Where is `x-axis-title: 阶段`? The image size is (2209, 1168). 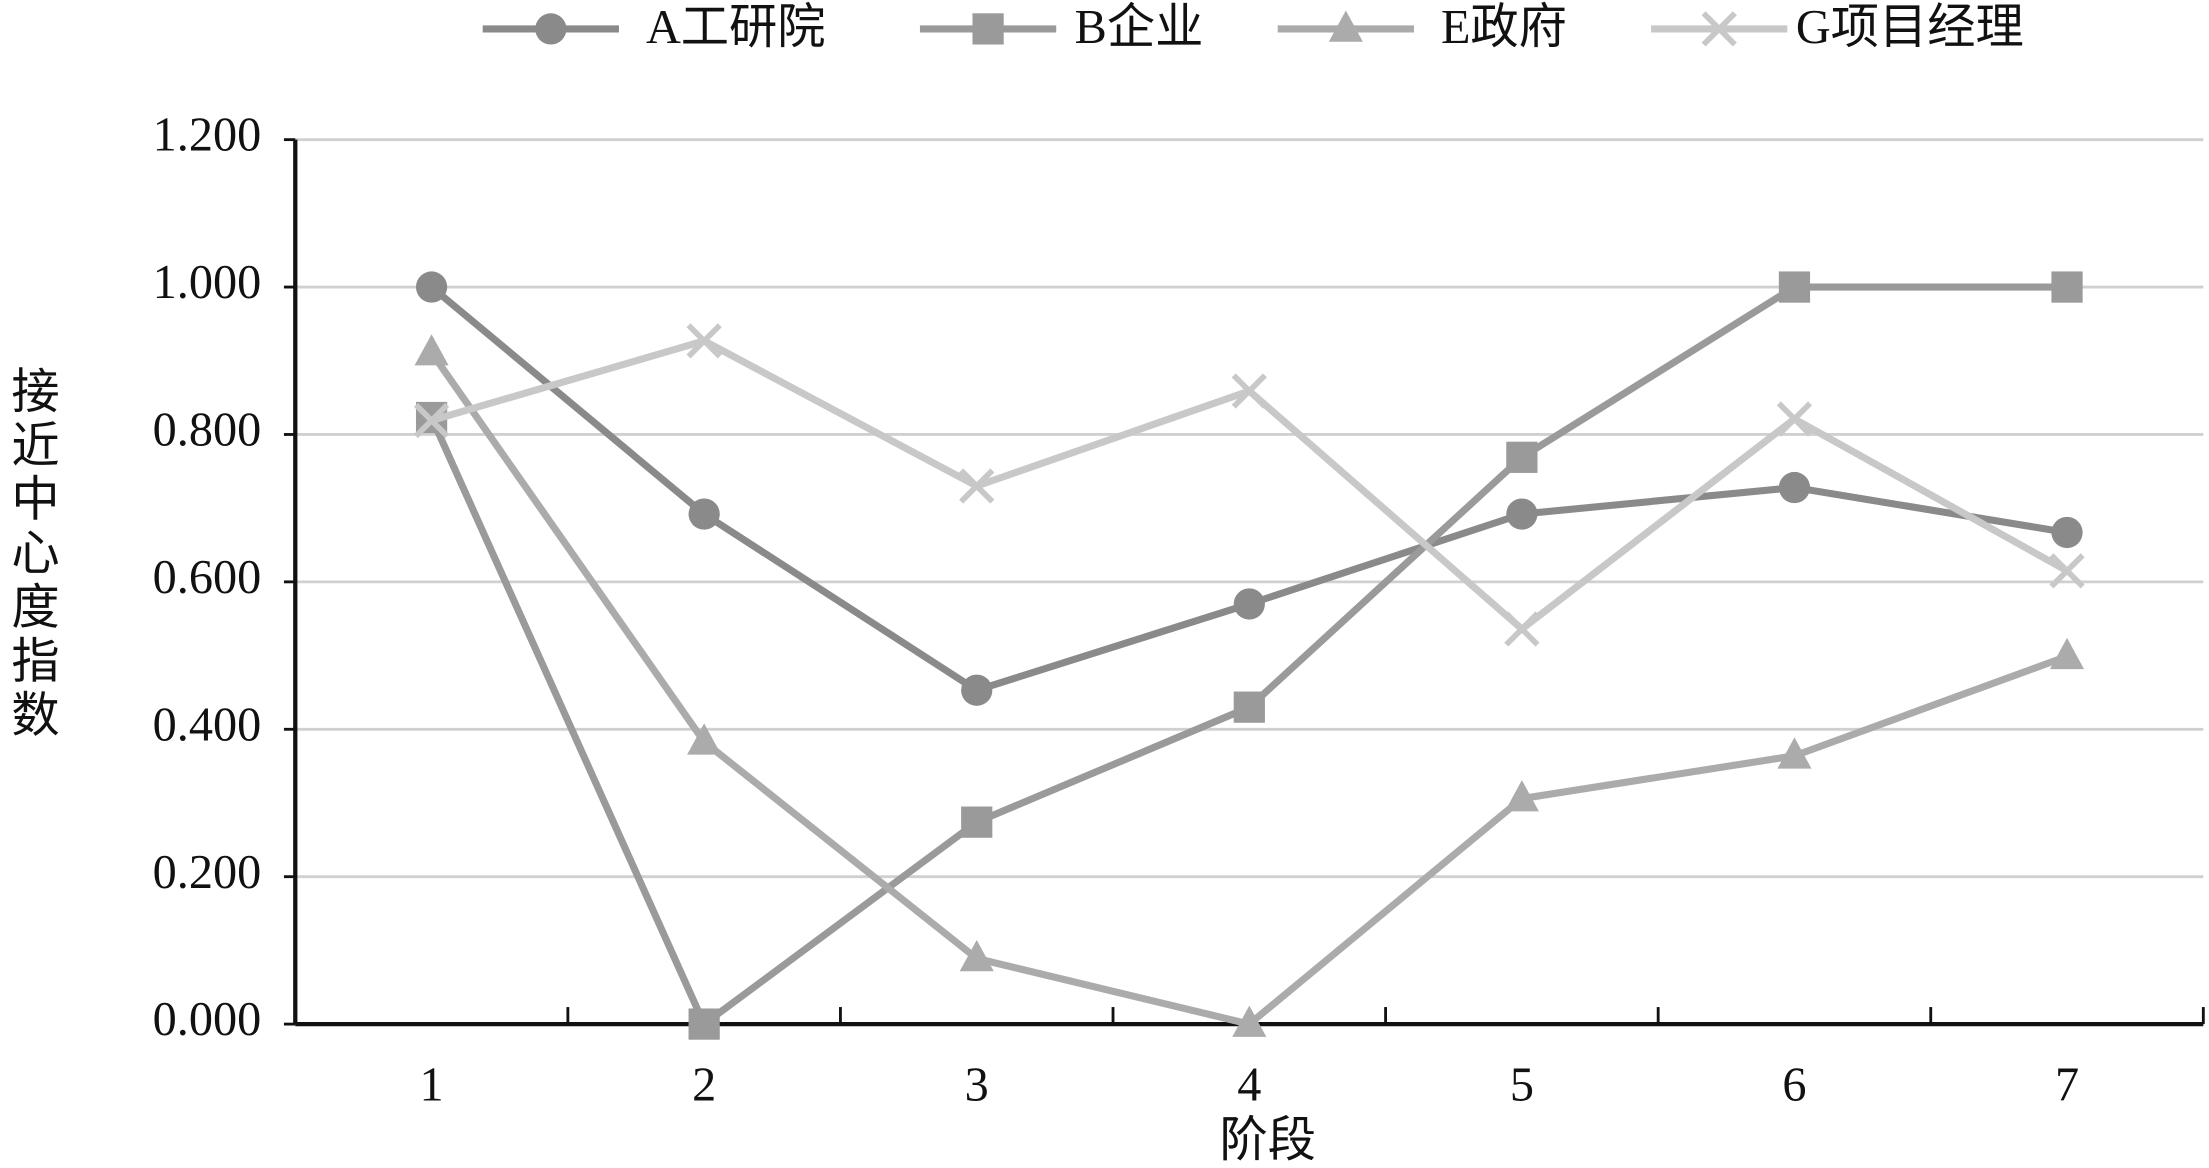 x-axis-title: 阶段 is located at coordinates (1268, 1140).